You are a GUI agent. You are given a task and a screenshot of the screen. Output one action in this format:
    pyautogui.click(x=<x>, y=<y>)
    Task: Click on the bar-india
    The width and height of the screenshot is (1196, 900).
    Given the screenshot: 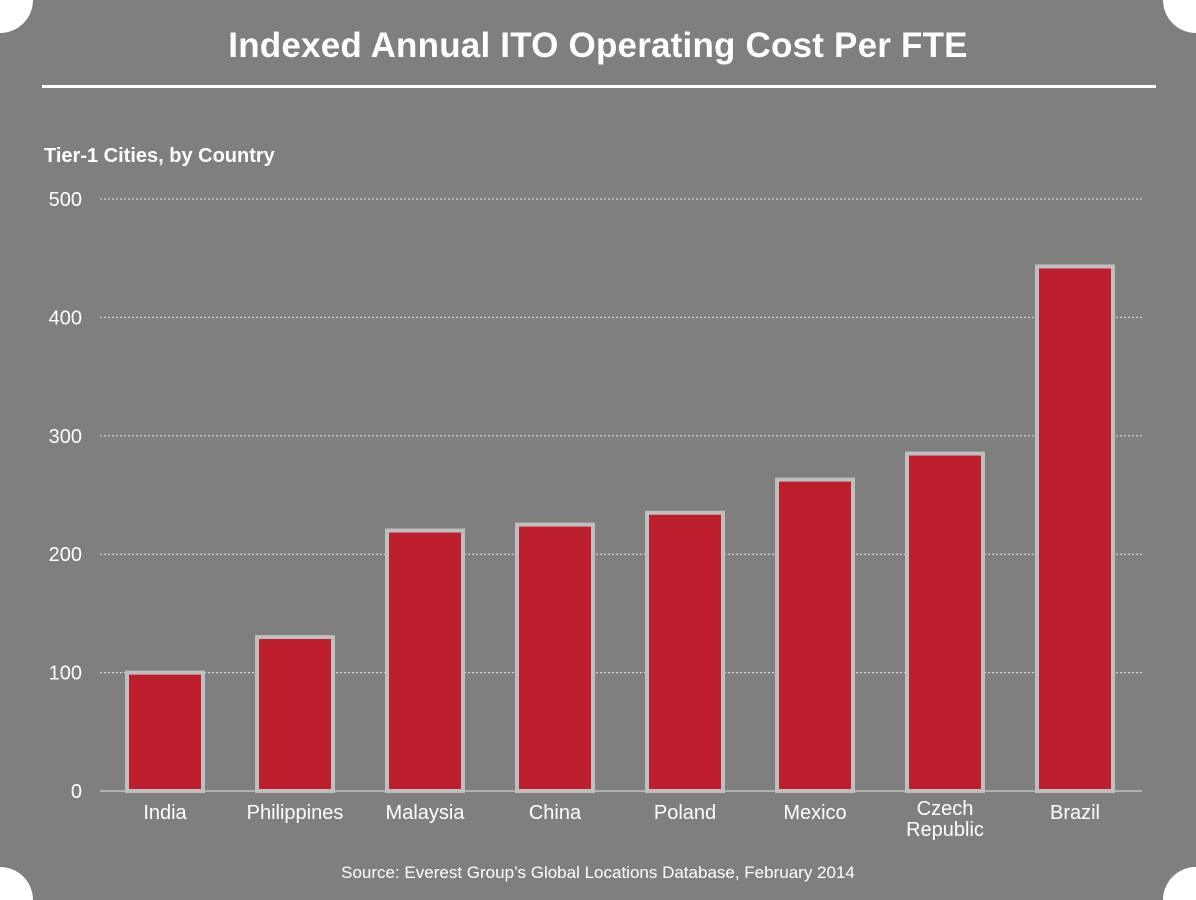 What is the action you would take?
    pyautogui.click(x=165, y=731)
    